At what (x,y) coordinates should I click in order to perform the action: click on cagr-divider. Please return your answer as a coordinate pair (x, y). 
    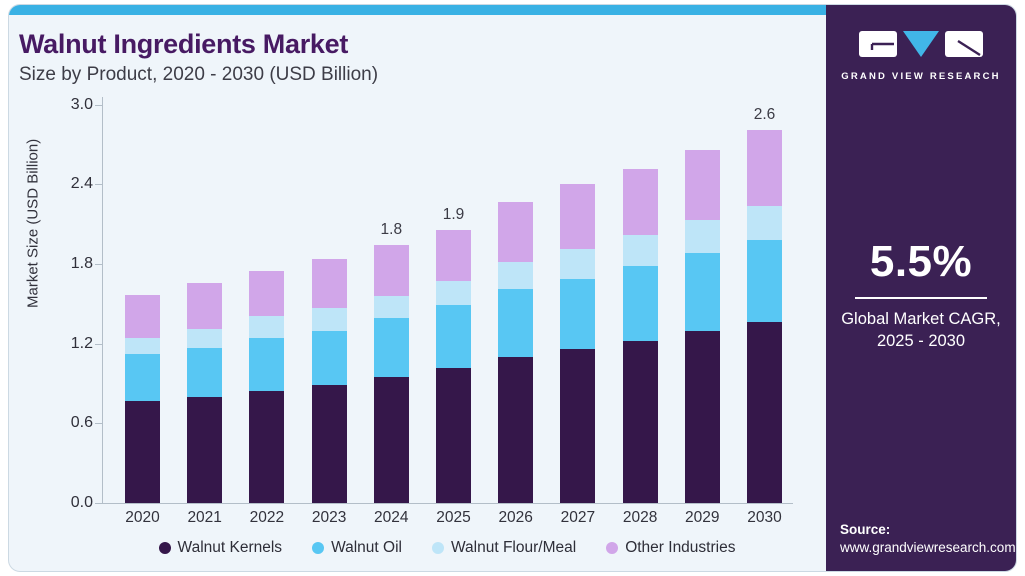
    Looking at the image, I should click on (921, 298).